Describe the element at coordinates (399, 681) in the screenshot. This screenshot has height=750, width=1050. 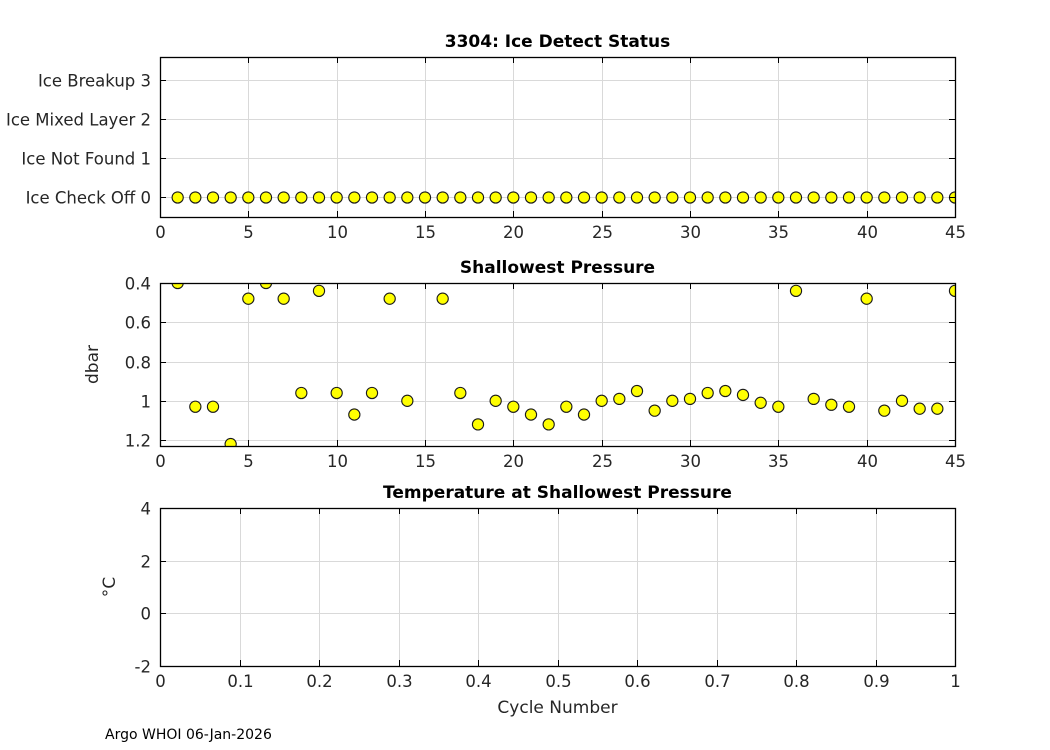
I see `xtick-label: 0.3` at that location.